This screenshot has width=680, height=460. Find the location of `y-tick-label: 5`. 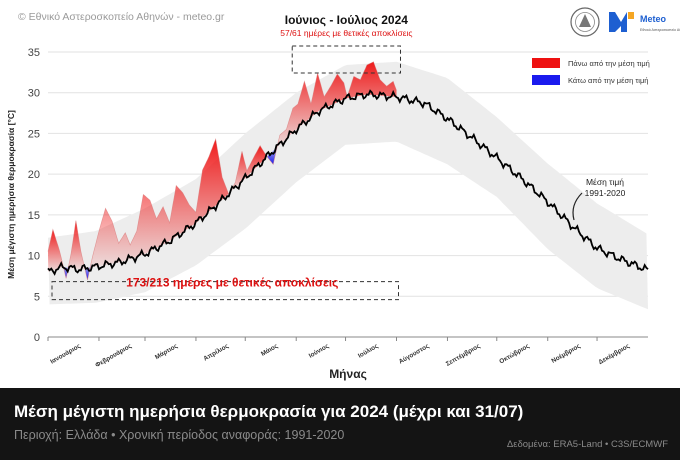

y-tick-label: 5 is located at coordinates (37, 297).